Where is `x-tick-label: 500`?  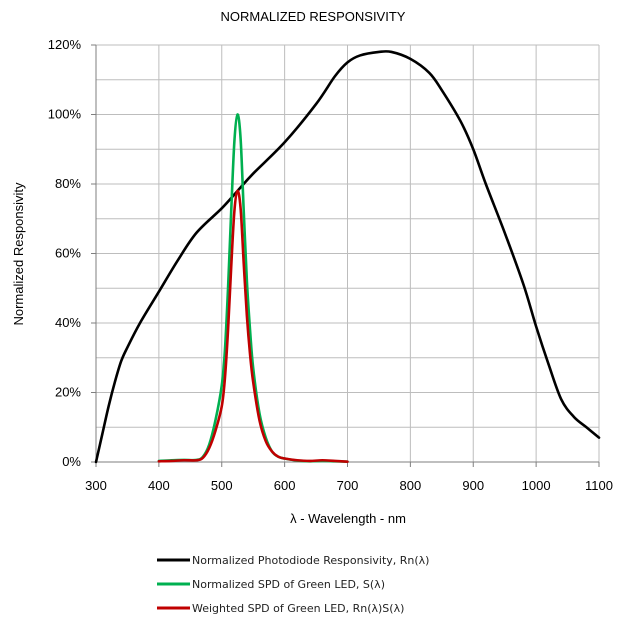
x-tick-label: 500 is located at coordinates (222, 485).